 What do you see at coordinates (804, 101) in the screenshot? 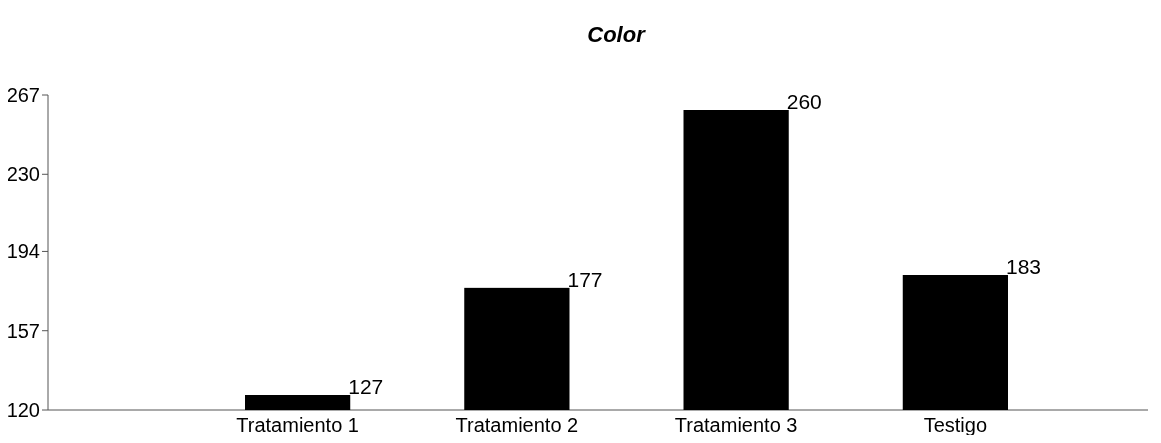
I see `data-label: 260` at bounding box center [804, 101].